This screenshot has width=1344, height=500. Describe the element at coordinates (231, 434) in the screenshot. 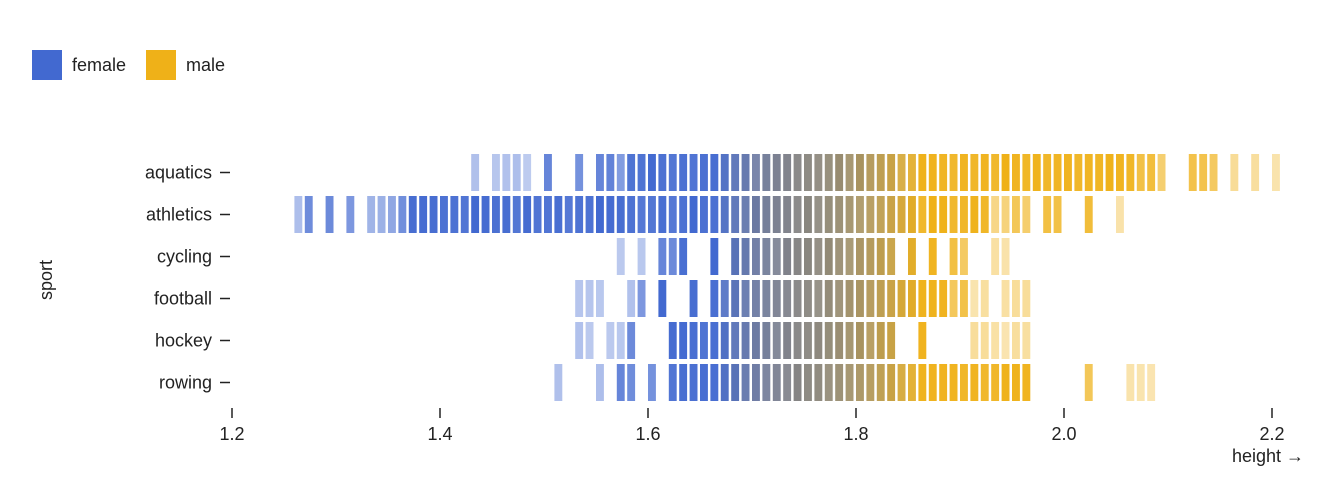

I see `x-tick-label: 1.2` at that location.